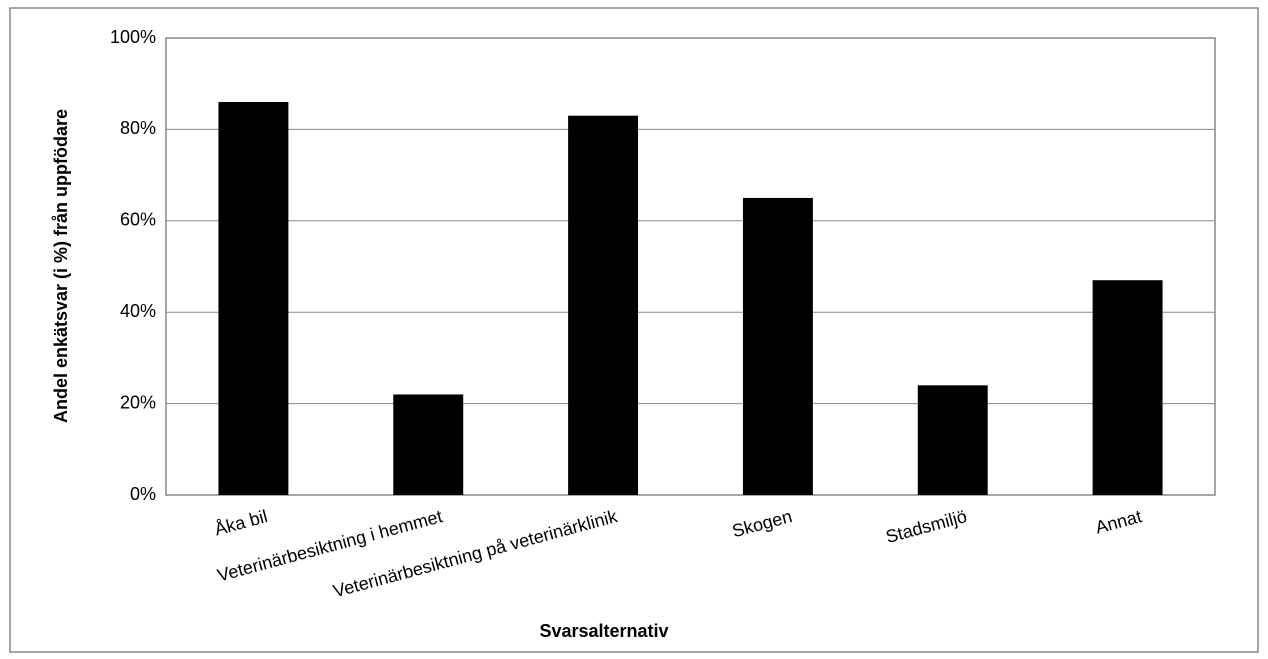  What do you see at coordinates (143, 494) in the screenshot?
I see `y-tick-label: 0%` at bounding box center [143, 494].